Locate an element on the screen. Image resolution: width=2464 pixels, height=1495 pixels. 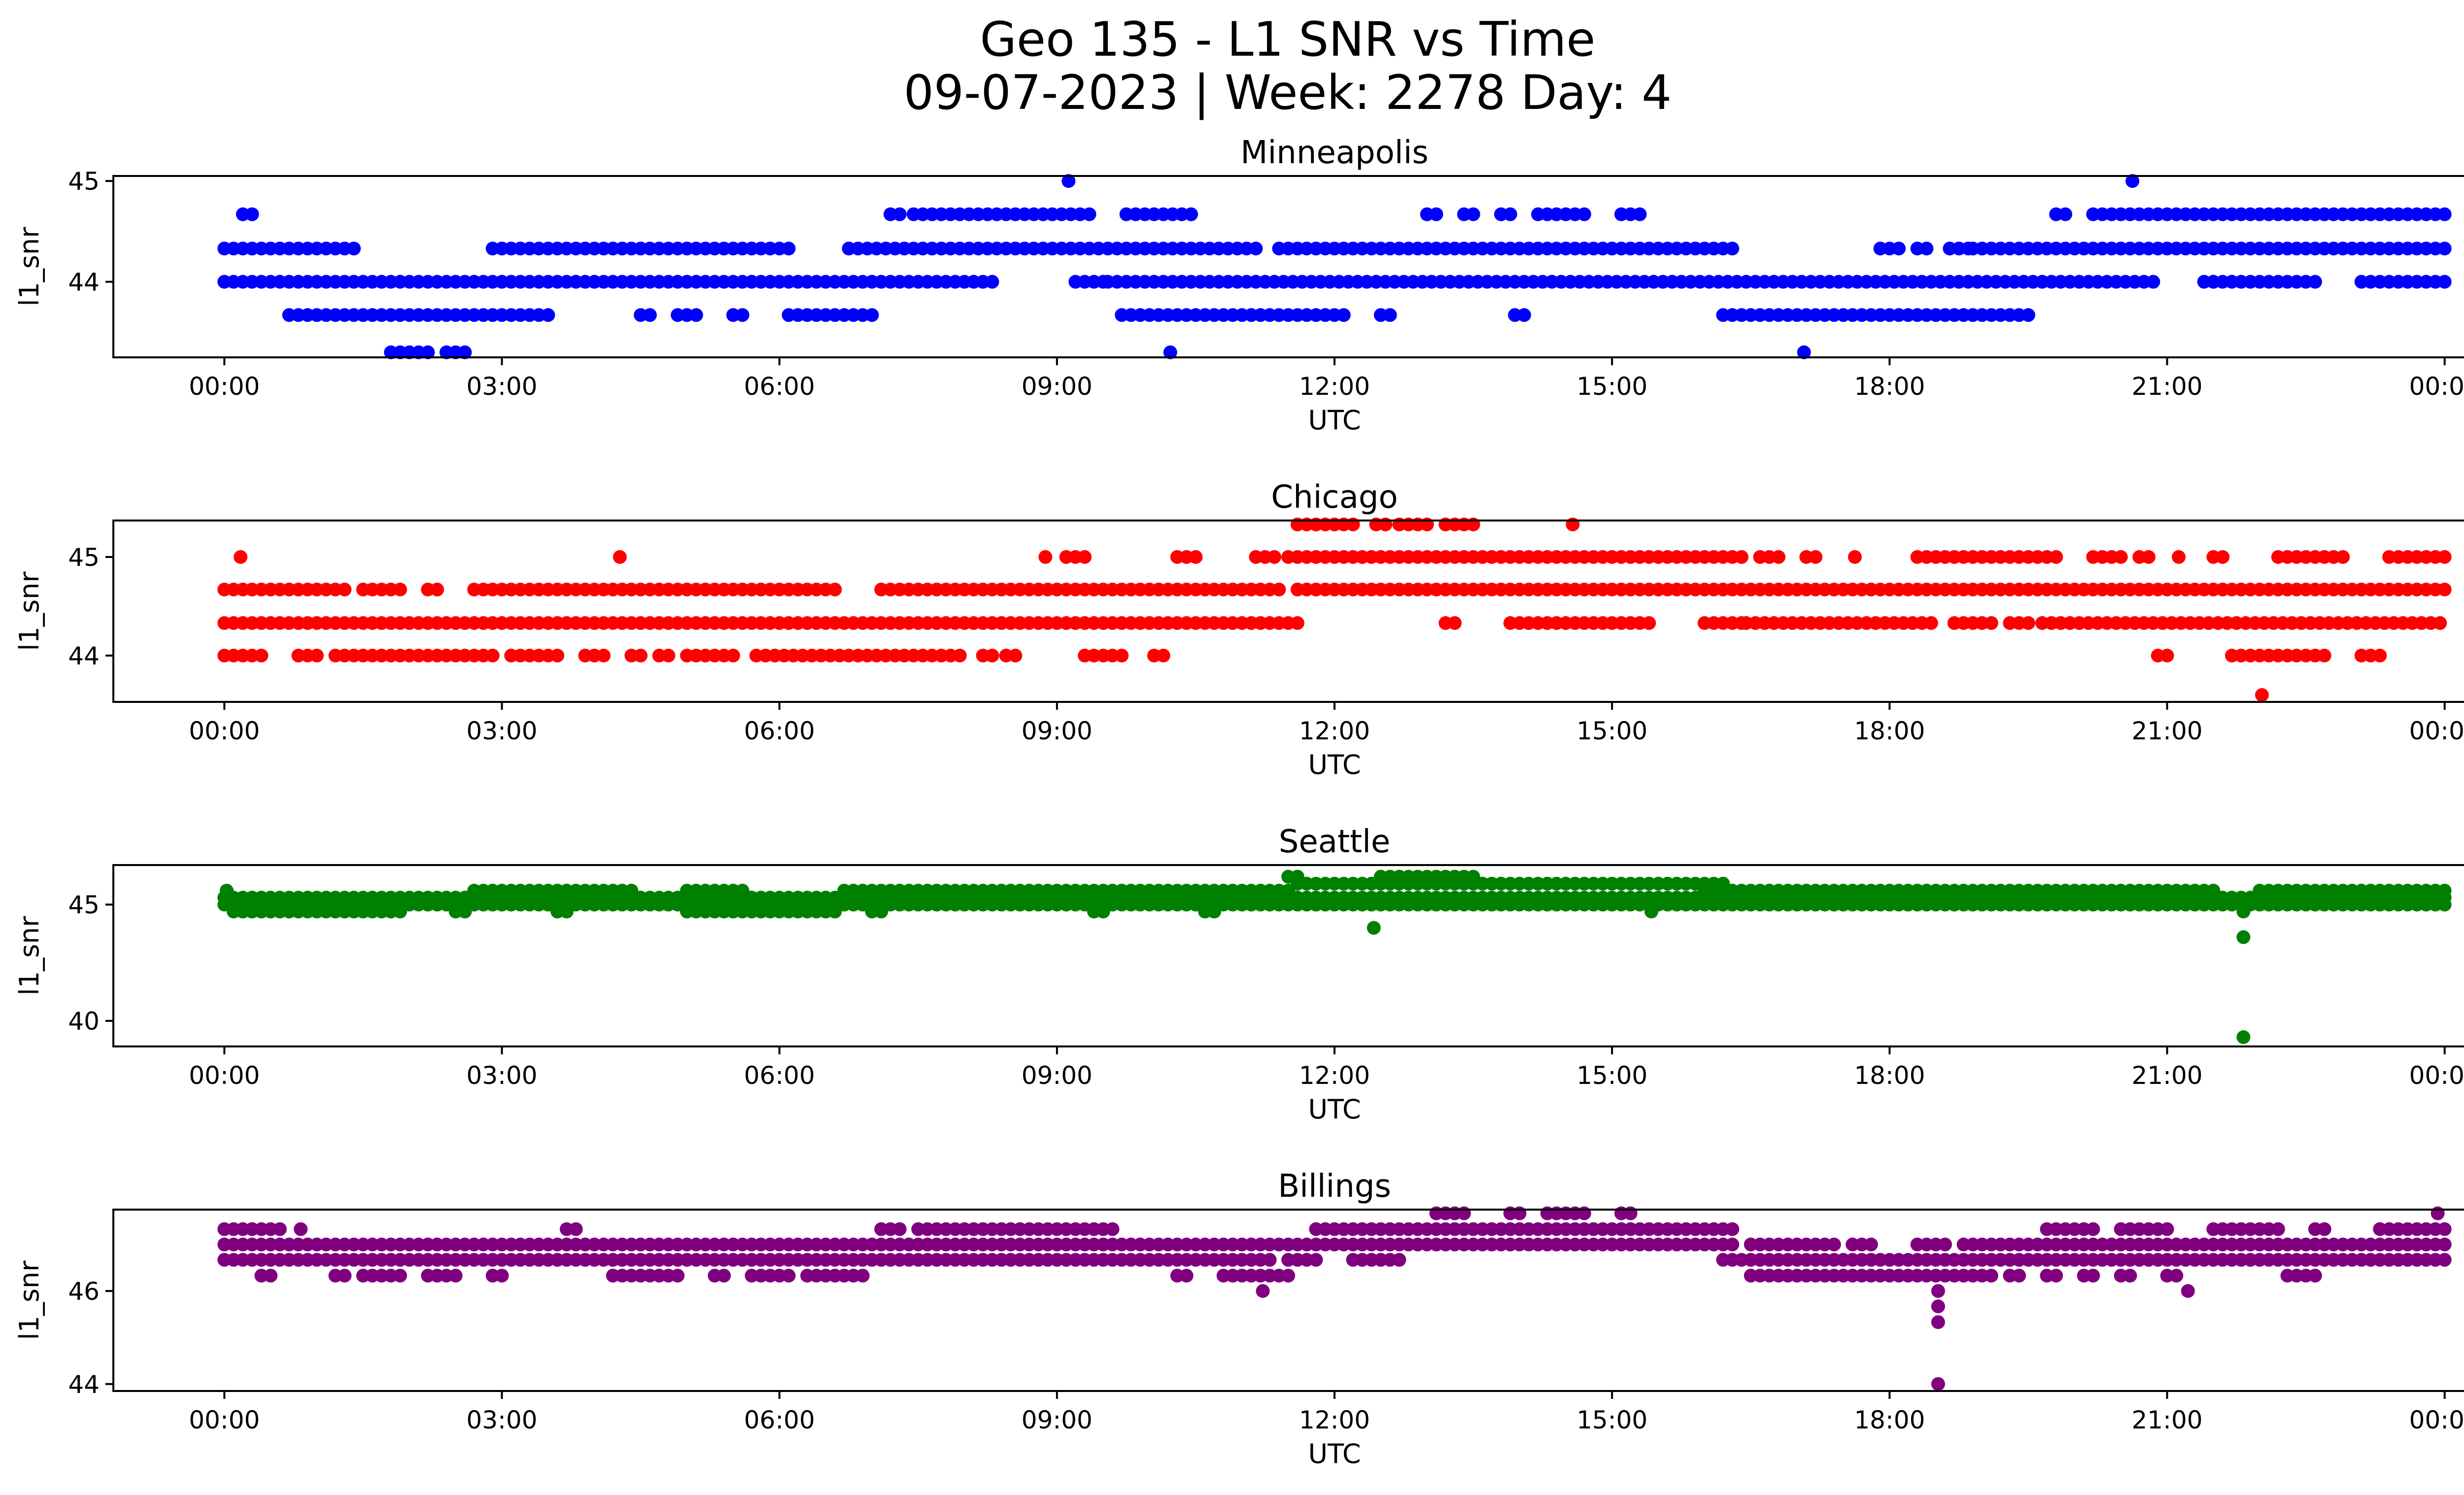
y-tick-label: 46 is located at coordinates (84, 1291).